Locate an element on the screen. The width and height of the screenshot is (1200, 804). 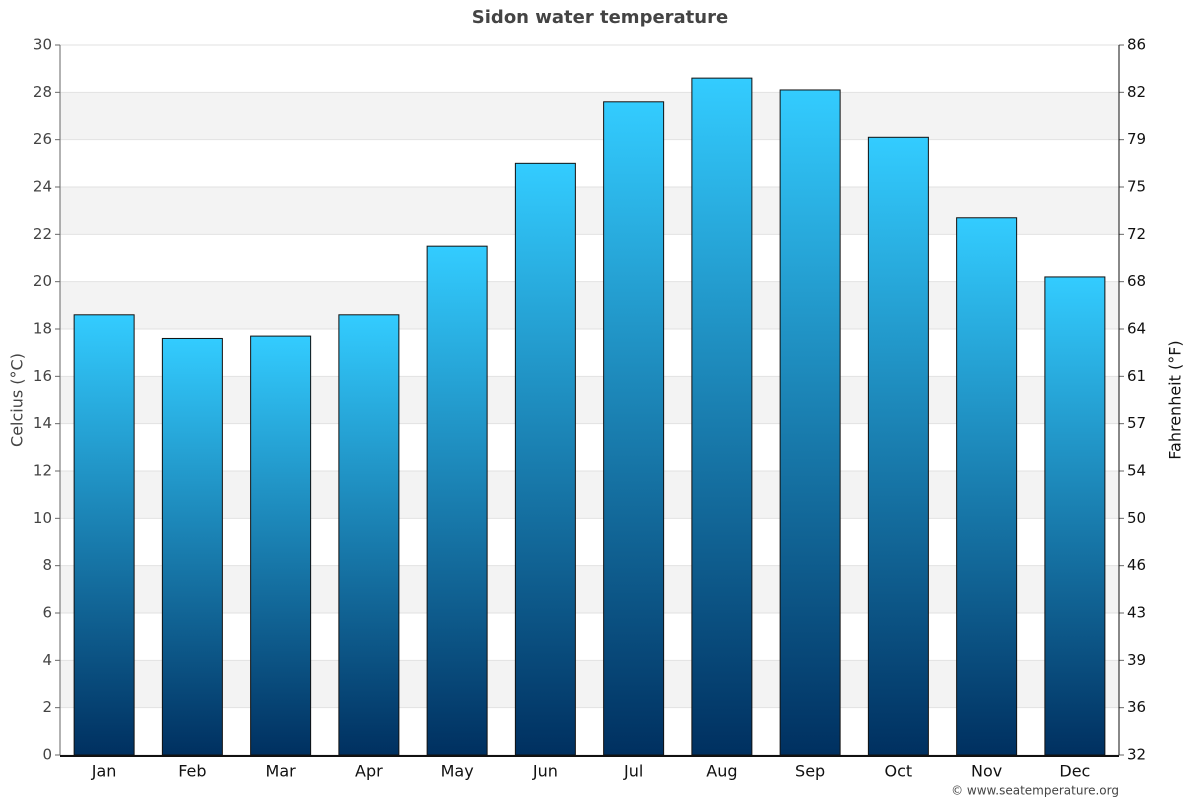
y2-axis-label: Fahrenheit (°F) is located at coordinates (1175, 399).